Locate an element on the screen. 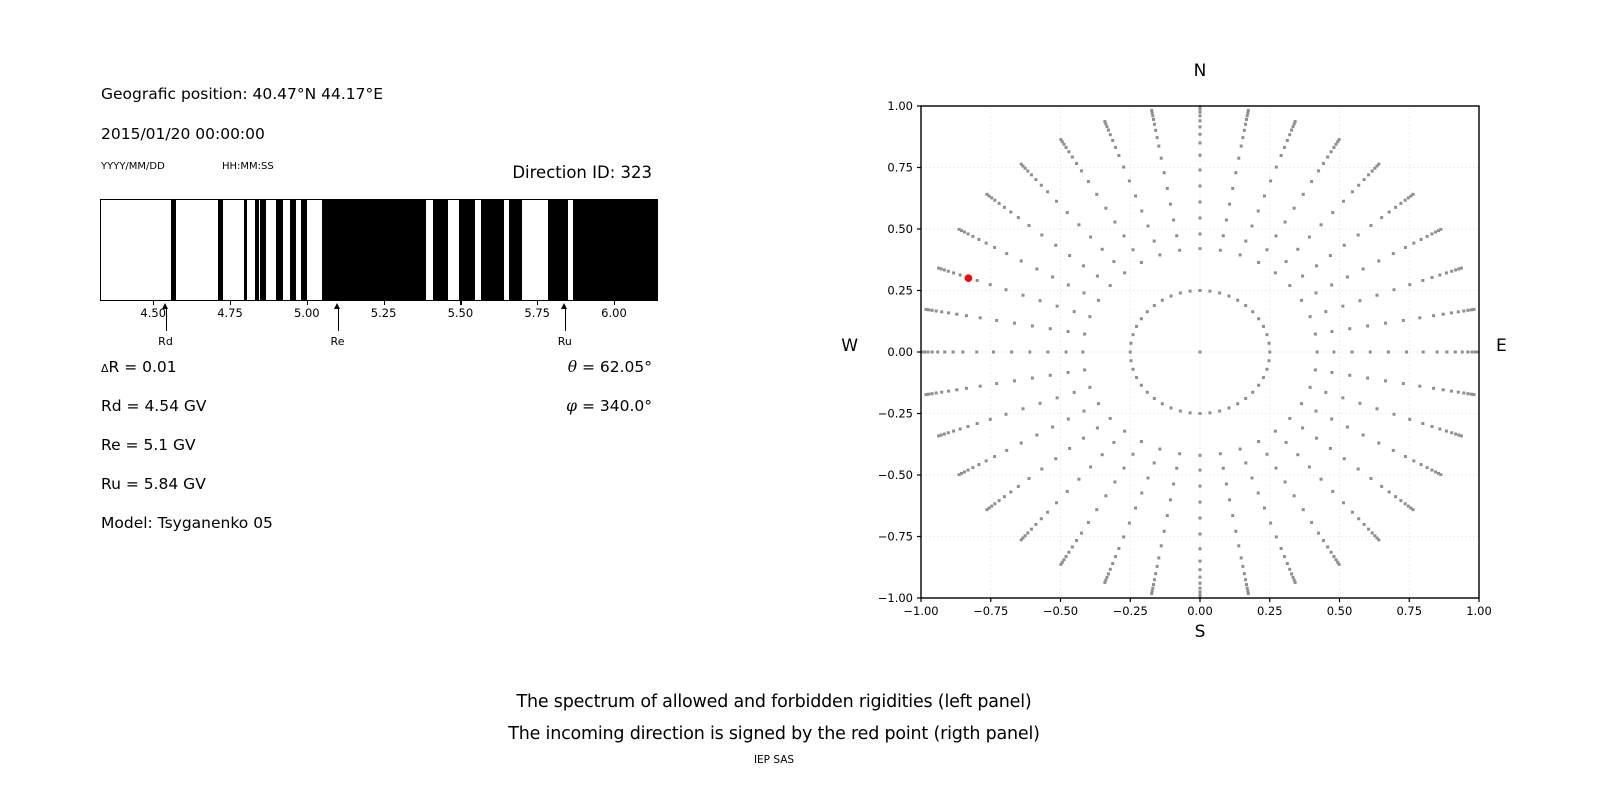  compass-east-label: E is located at coordinates (1501, 346).